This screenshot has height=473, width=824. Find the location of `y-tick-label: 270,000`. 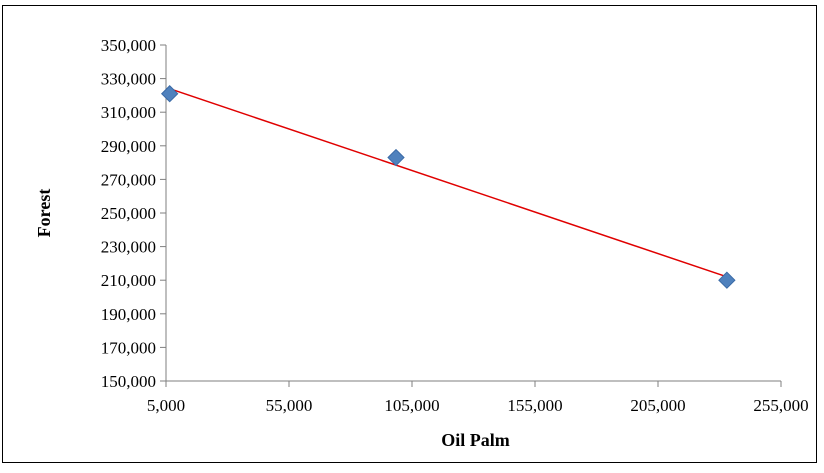

y-tick-label: 270,000 is located at coordinates (128, 179).